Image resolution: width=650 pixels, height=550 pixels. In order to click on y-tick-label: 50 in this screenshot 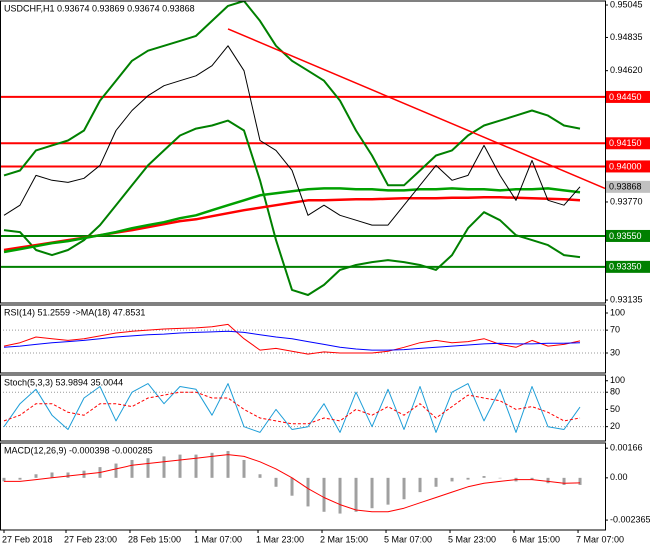, I will do `click(615, 409)`.